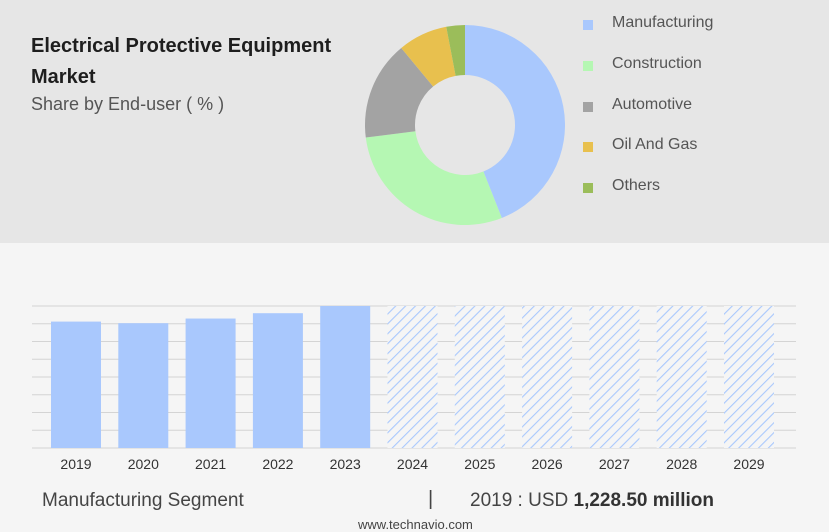 The height and width of the screenshot is (532, 829). What do you see at coordinates (433, 178) in the screenshot?
I see `donut-slice-construction` at bounding box center [433, 178].